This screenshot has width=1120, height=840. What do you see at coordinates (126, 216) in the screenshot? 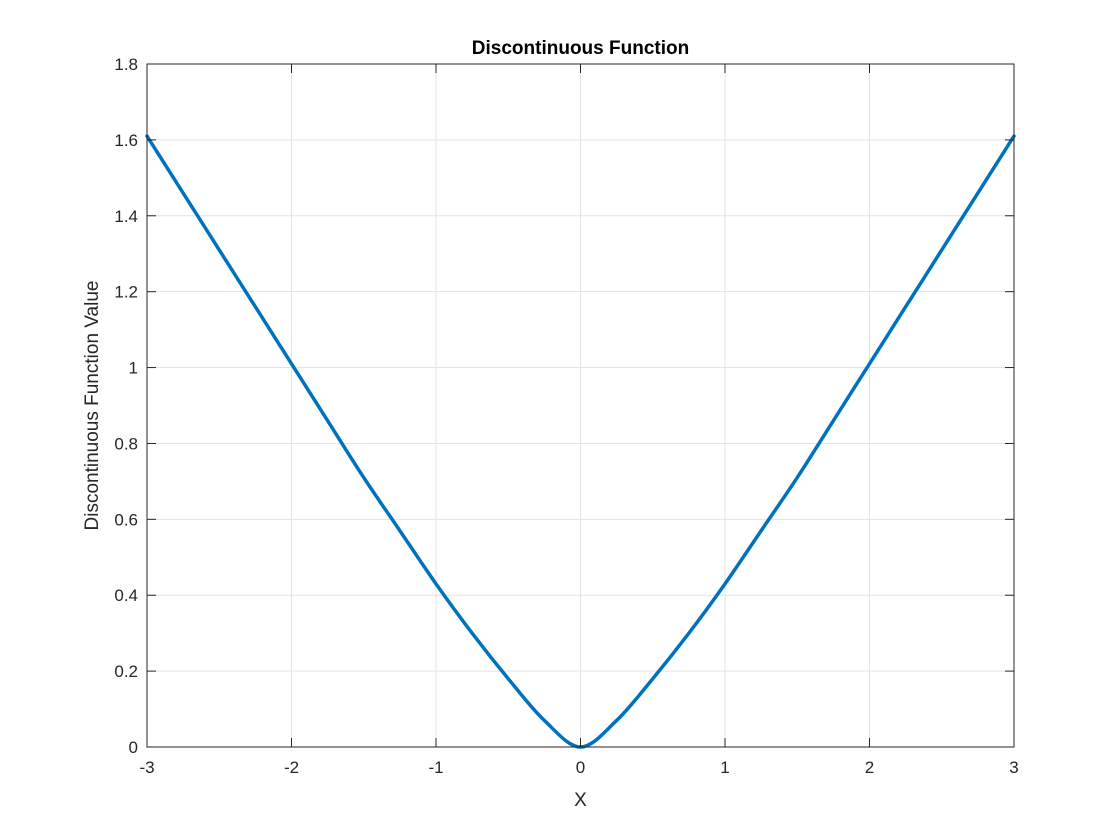
I see `y-tick-label: 1.4` at bounding box center [126, 216].